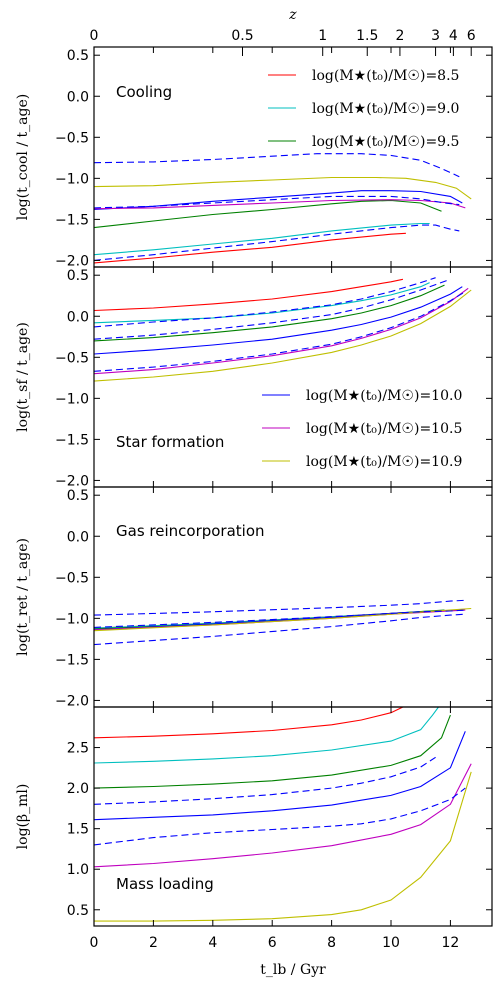 The height and width of the screenshot is (996, 498). Describe the element at coordinates (94, 36) in the screenshot. I see `ztick-label: 0` at that location.